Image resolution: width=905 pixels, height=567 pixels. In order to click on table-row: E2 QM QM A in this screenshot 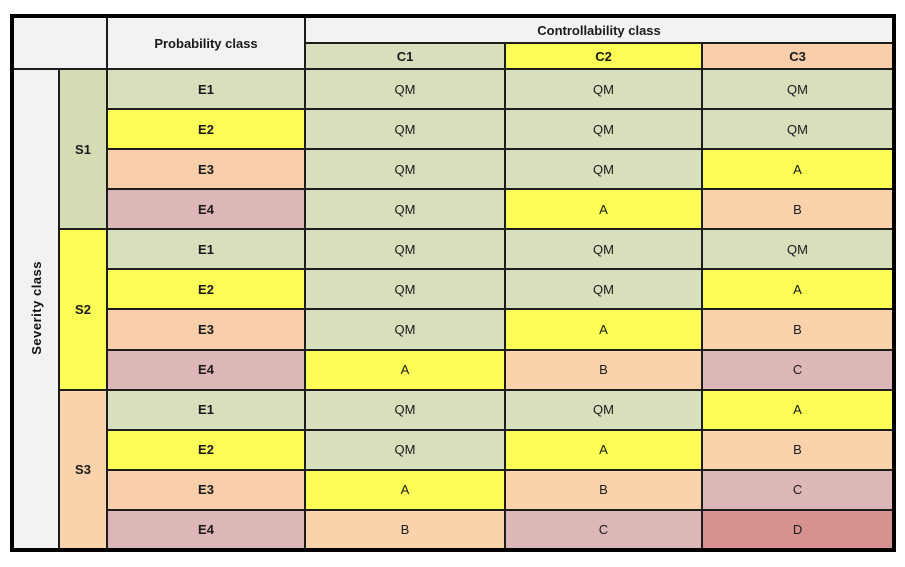, I will do `click(454, 289)`.